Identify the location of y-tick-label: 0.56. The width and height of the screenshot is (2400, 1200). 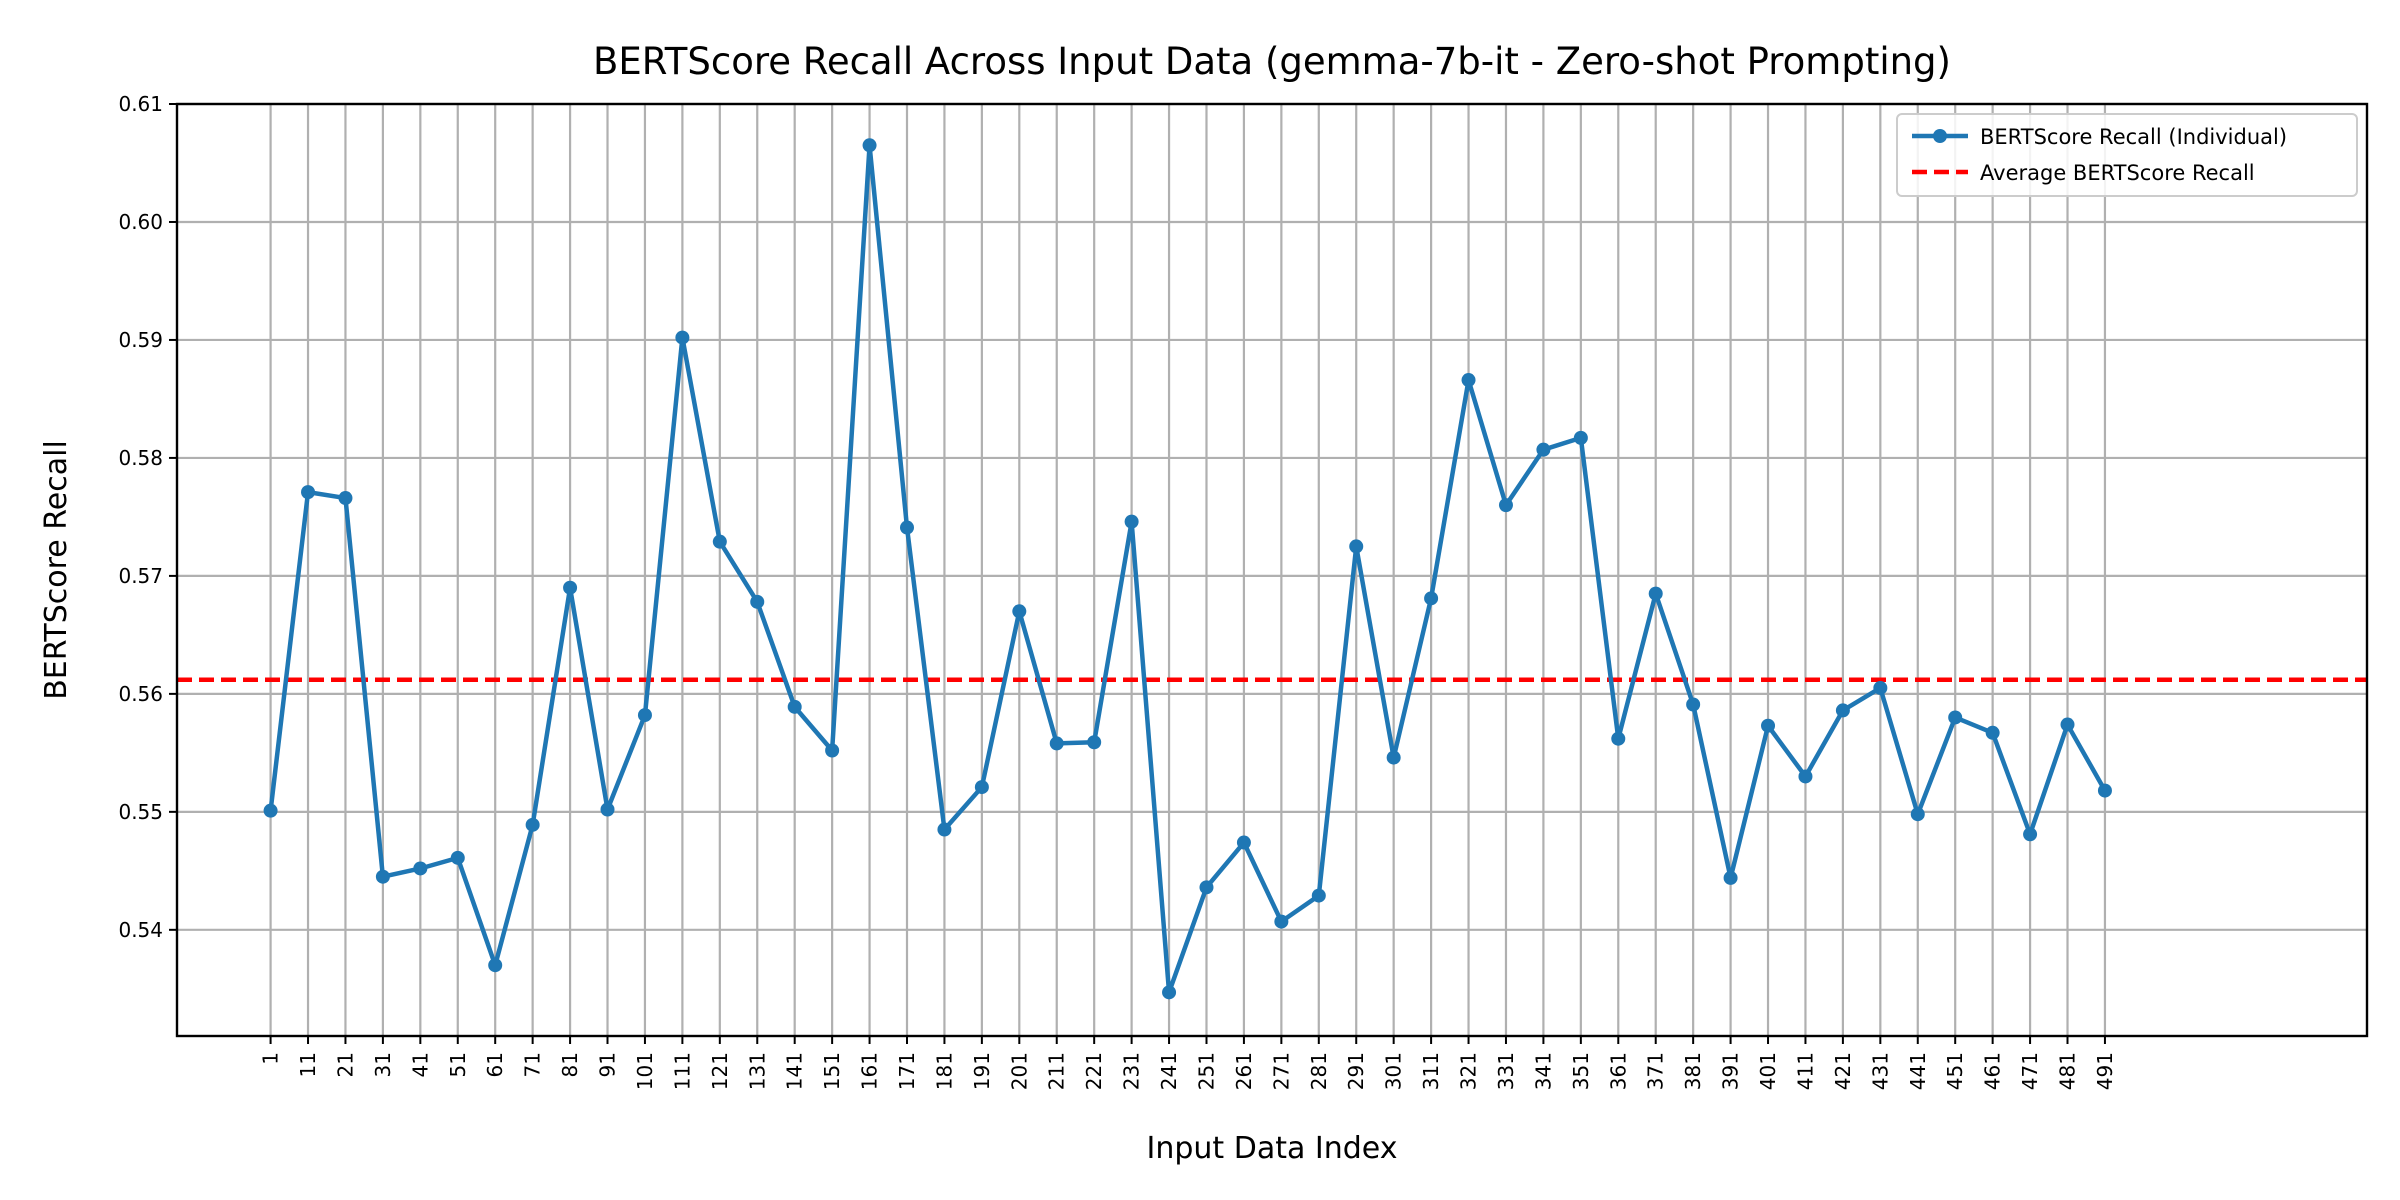
(140, 694).